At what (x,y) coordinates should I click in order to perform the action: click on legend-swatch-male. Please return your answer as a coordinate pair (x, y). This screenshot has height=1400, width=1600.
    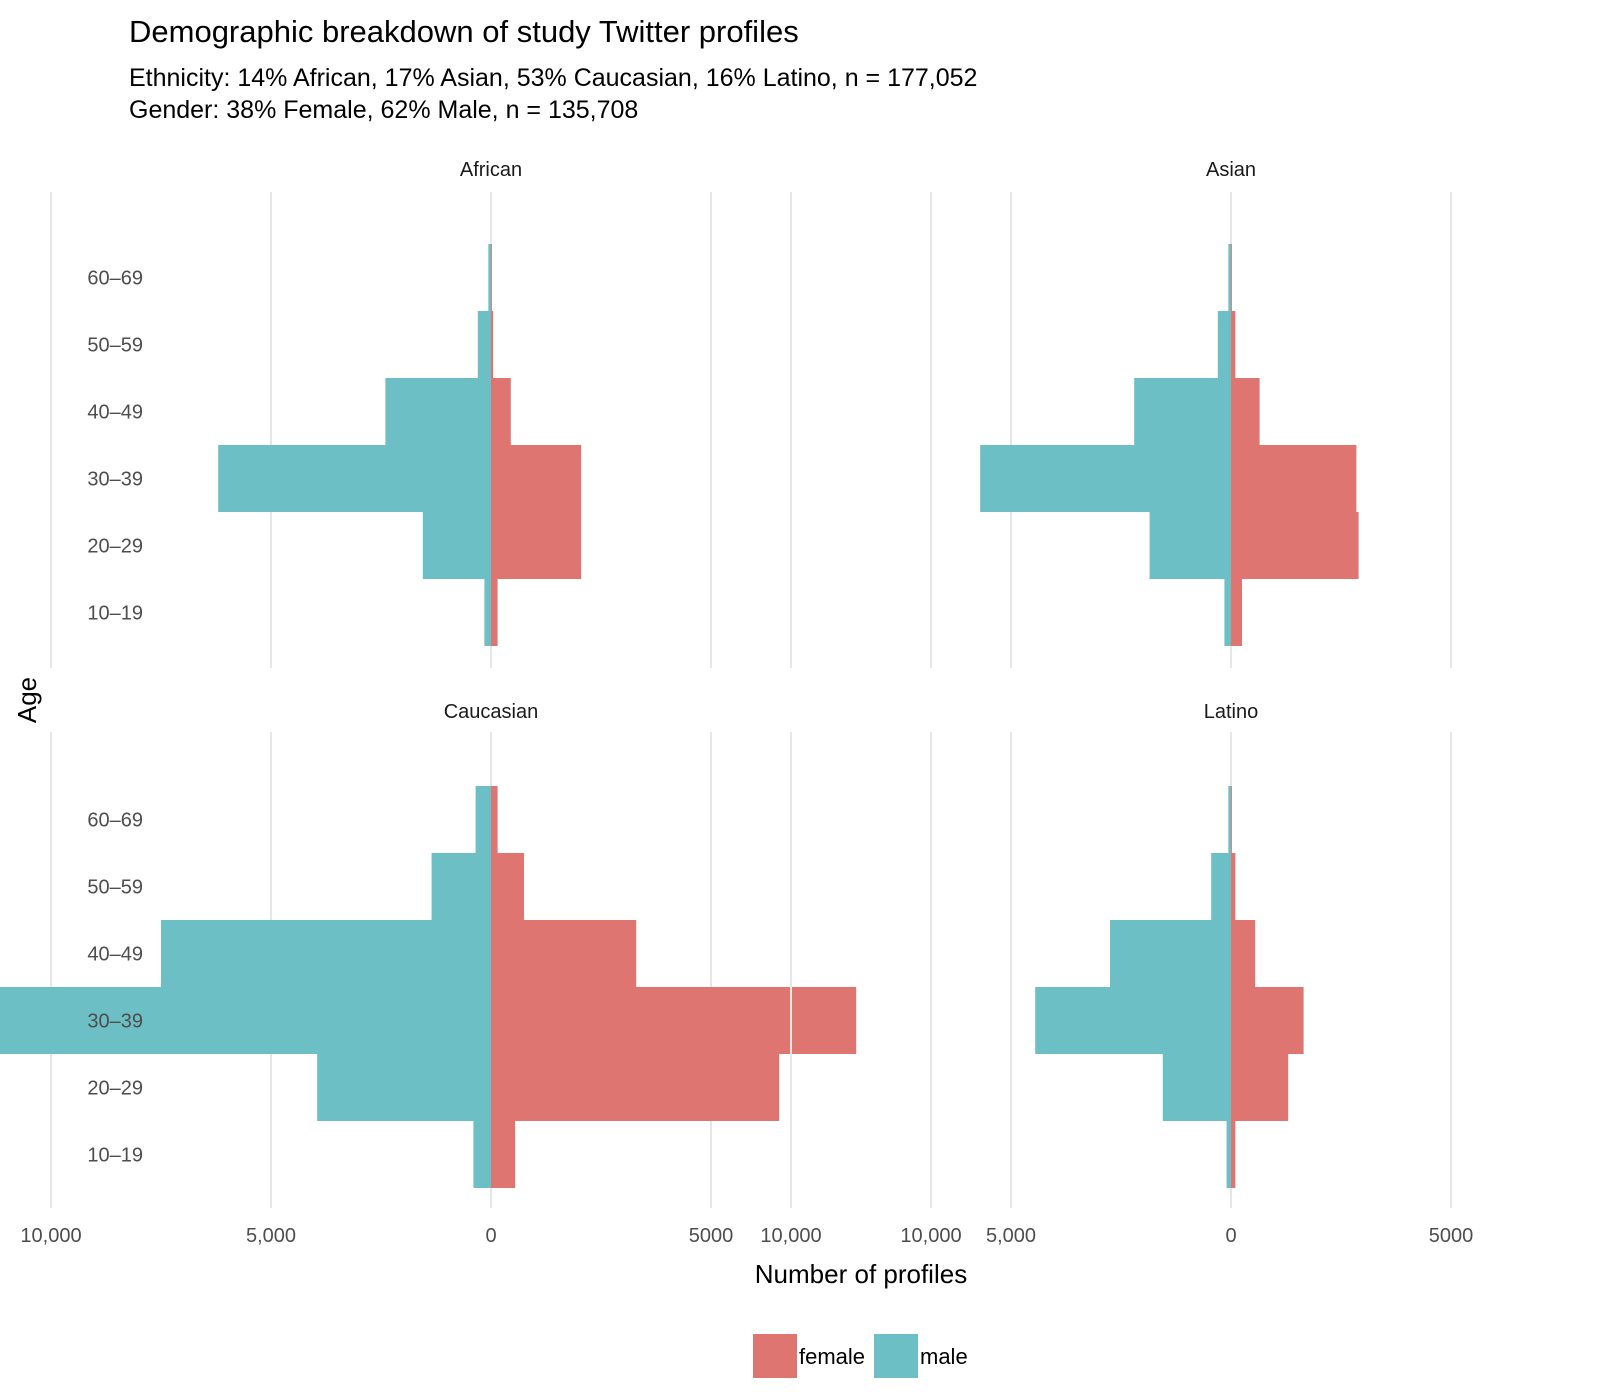
    Looking at the image, I should click on (896, 1356).